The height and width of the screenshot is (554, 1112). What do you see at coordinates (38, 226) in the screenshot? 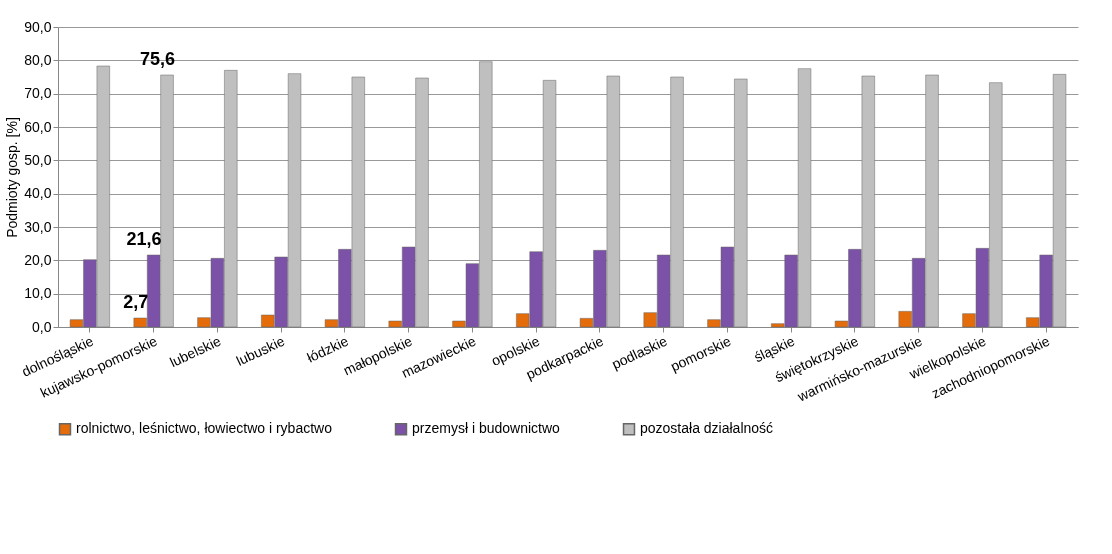
I see `y-tick-label: 30,0` at bounding box center [38, 226].